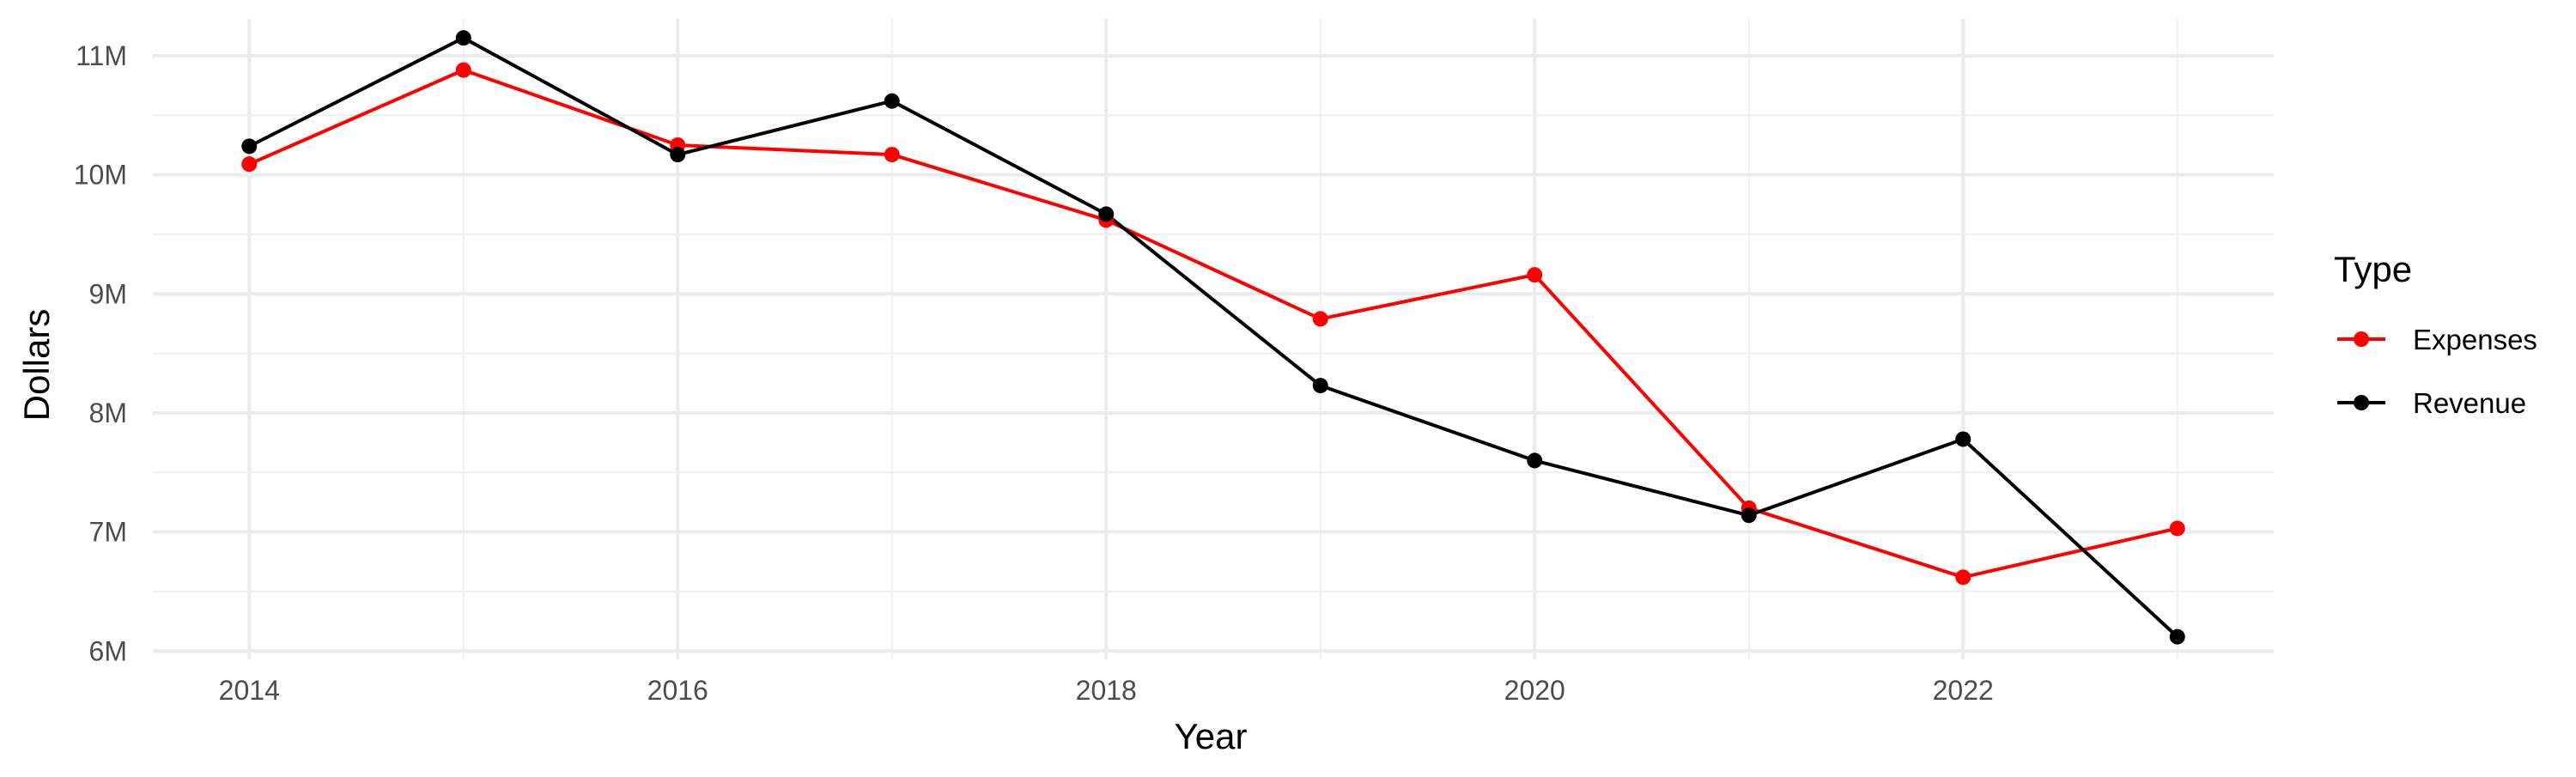 Image resolution: width=2576 pixels, height=777 pixels. I want to click on y-tick-label: 10M, so click(101, 175).